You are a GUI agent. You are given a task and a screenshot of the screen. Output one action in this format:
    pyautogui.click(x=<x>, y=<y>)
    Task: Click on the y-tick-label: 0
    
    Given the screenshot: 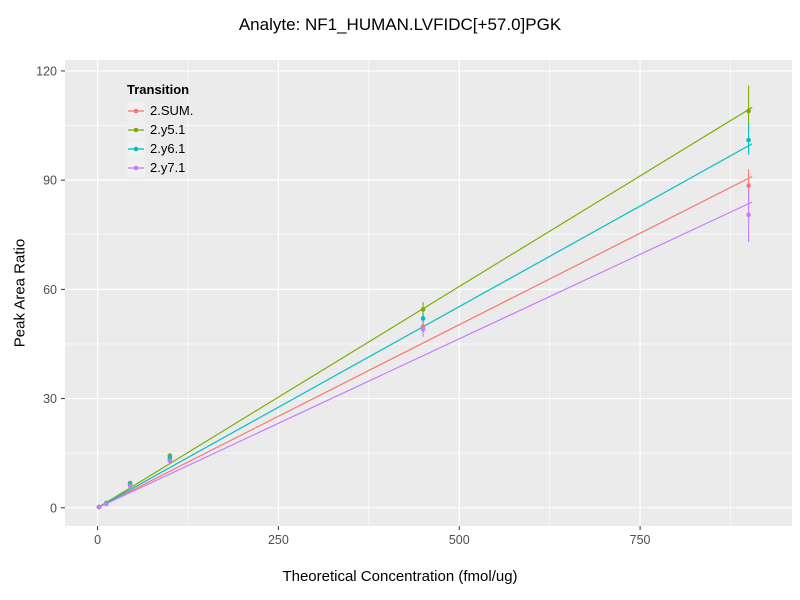 What is the action you would take?
    pyautogui.click(x=53, y=508)
    